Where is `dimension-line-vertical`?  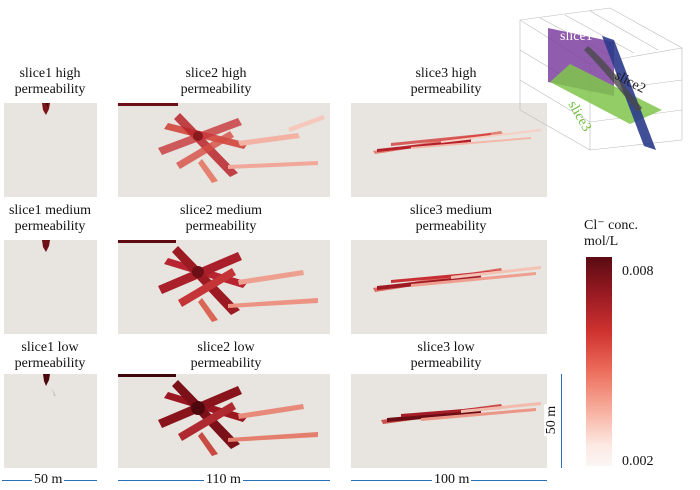 dimension-line-vertical is located at coordinates (561, 421).